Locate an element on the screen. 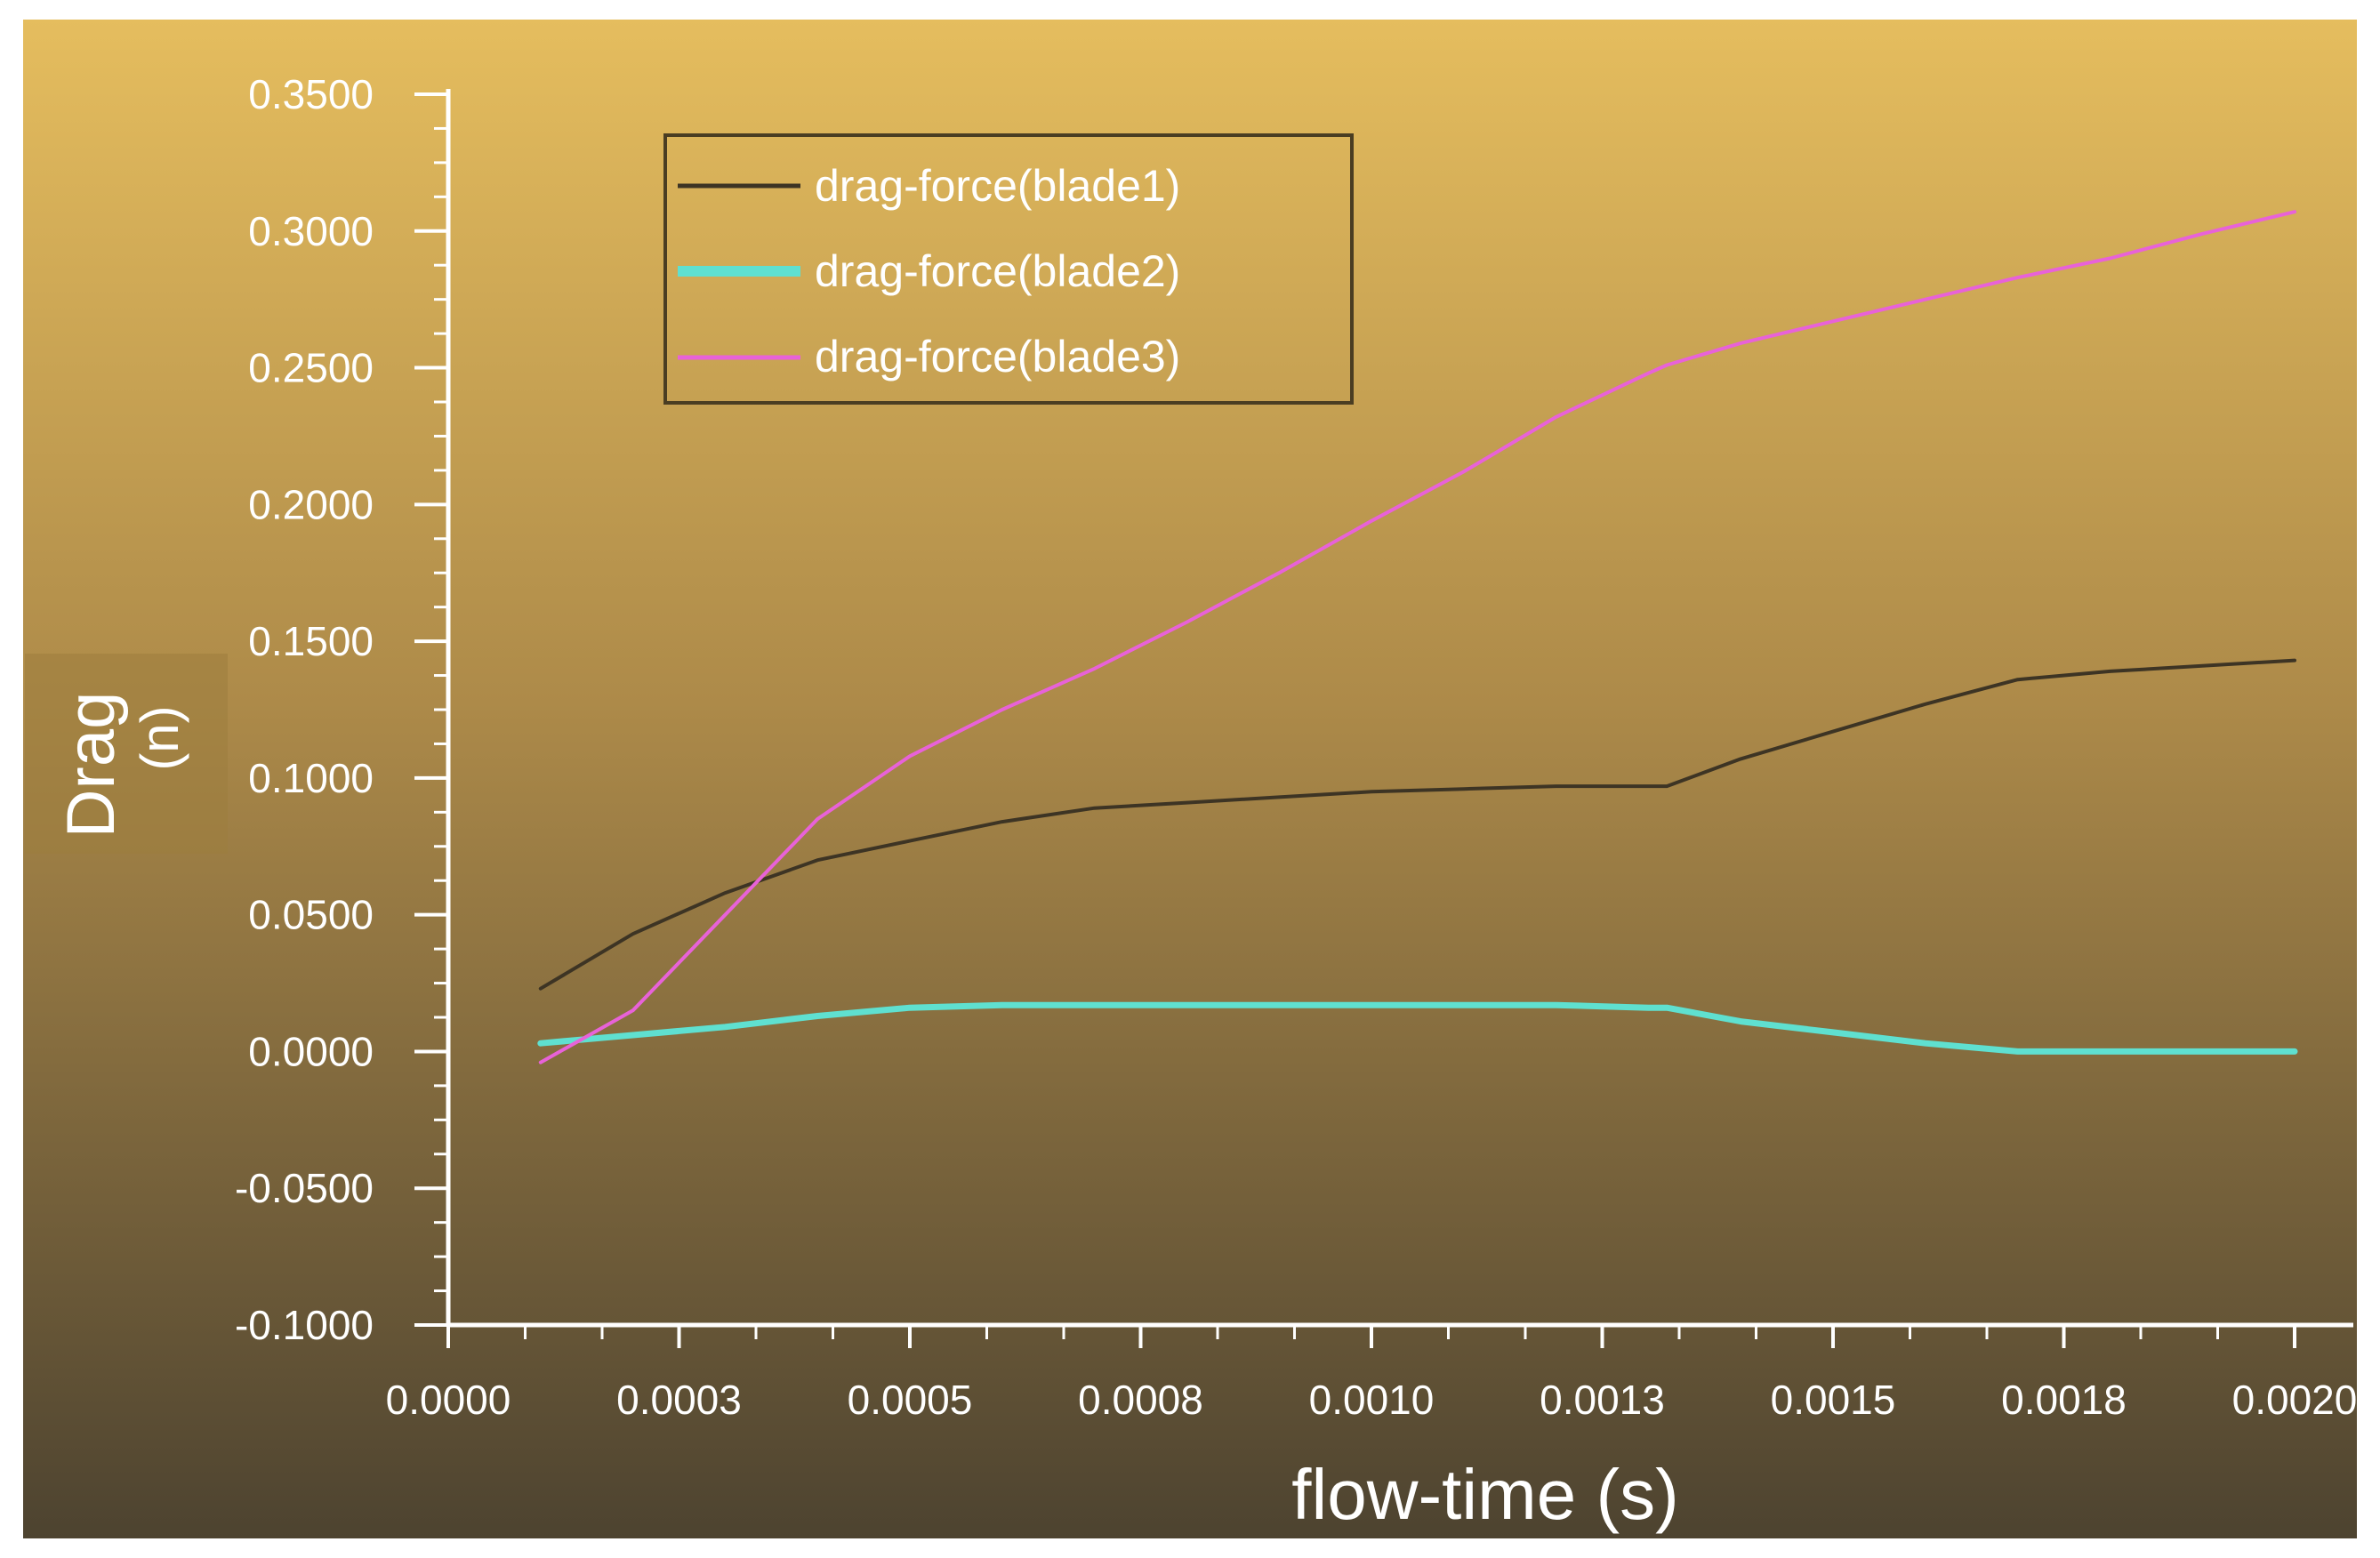 The height and width of the screenshot is (1558, 2380). legend-label-blade3: drag-force(blade3) is located at coordinates (997, 356).